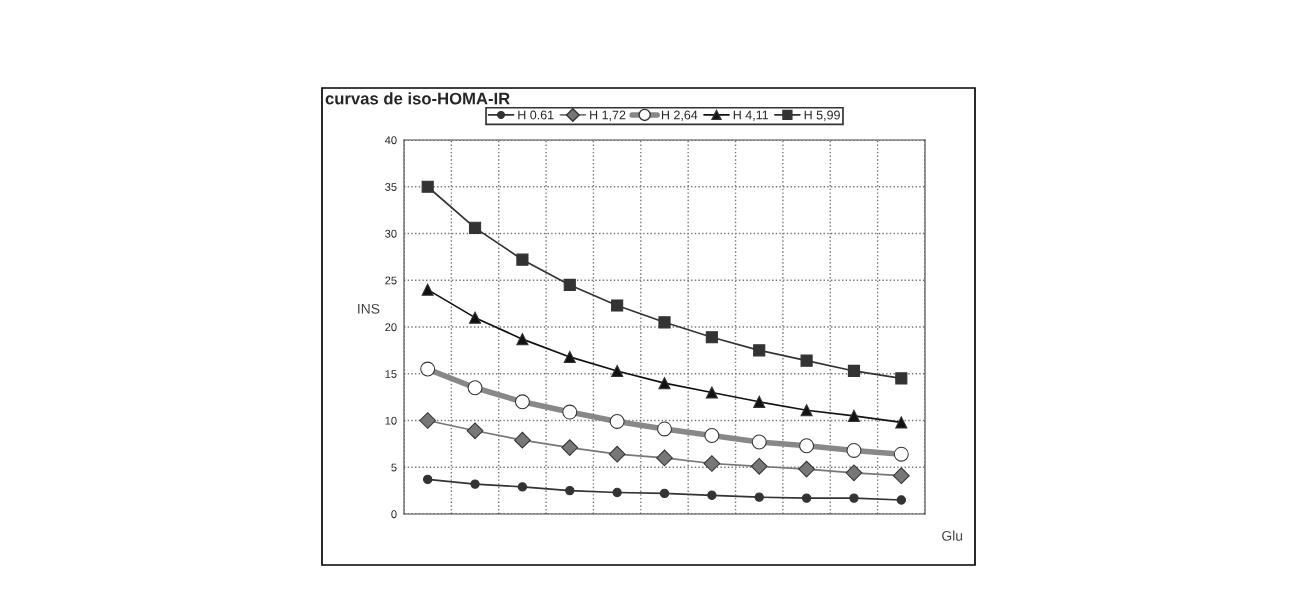 The width and height of the screenshot is (1293, 612). Describe the element at coordinates (394, 467) in the screenshot. I see `y-tick-label: 5` at that location.